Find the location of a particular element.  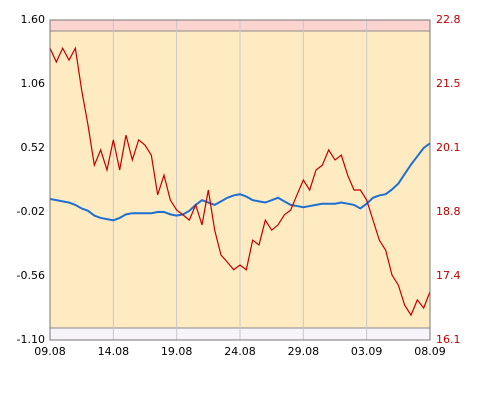

x-tick-label: 19.08 is located at coordinates (177, 351).